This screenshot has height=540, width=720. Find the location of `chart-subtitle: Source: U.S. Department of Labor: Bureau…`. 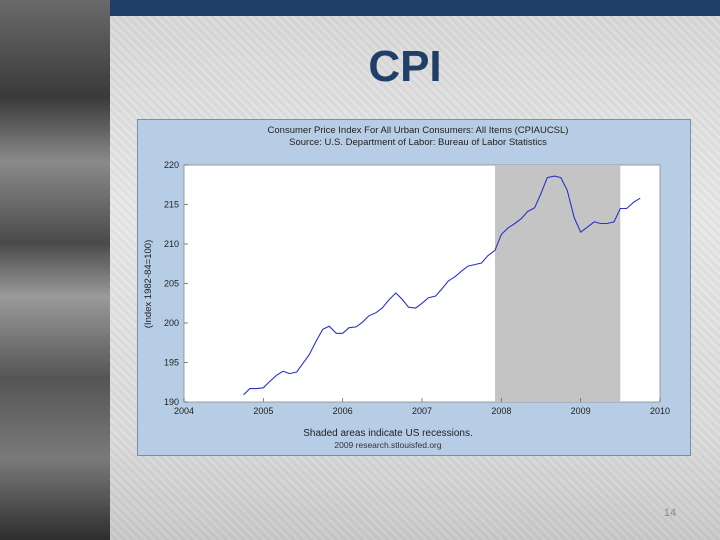

chart-subtitle: Source: U.S. Department of Labor: Bureau… is located at coordinates (418, 142).